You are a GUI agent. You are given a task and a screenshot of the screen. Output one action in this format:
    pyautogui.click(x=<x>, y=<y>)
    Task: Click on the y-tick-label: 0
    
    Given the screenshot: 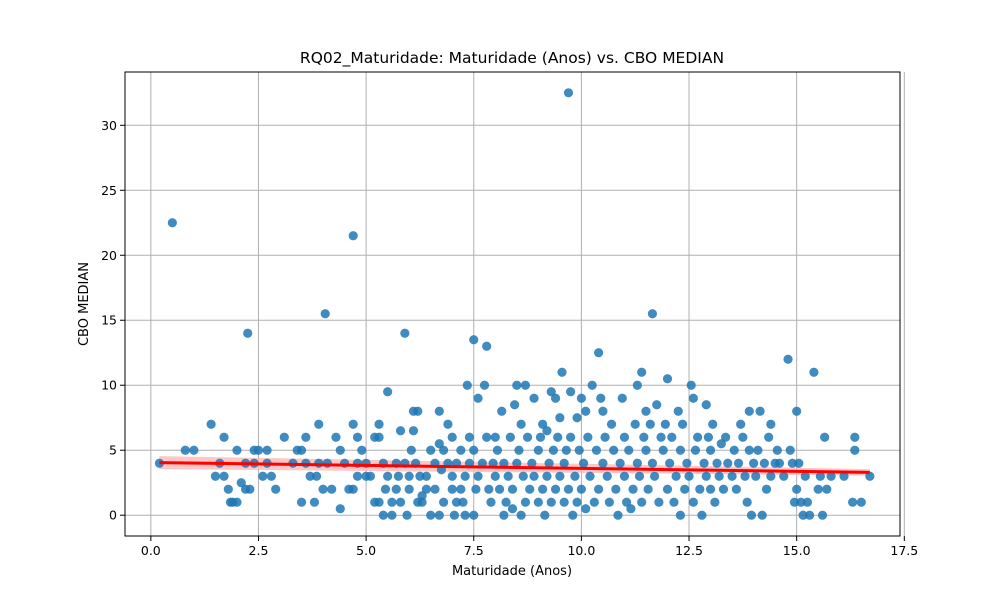 What is the action you would take?
    pyautogui.click(x=113, y=515)
    